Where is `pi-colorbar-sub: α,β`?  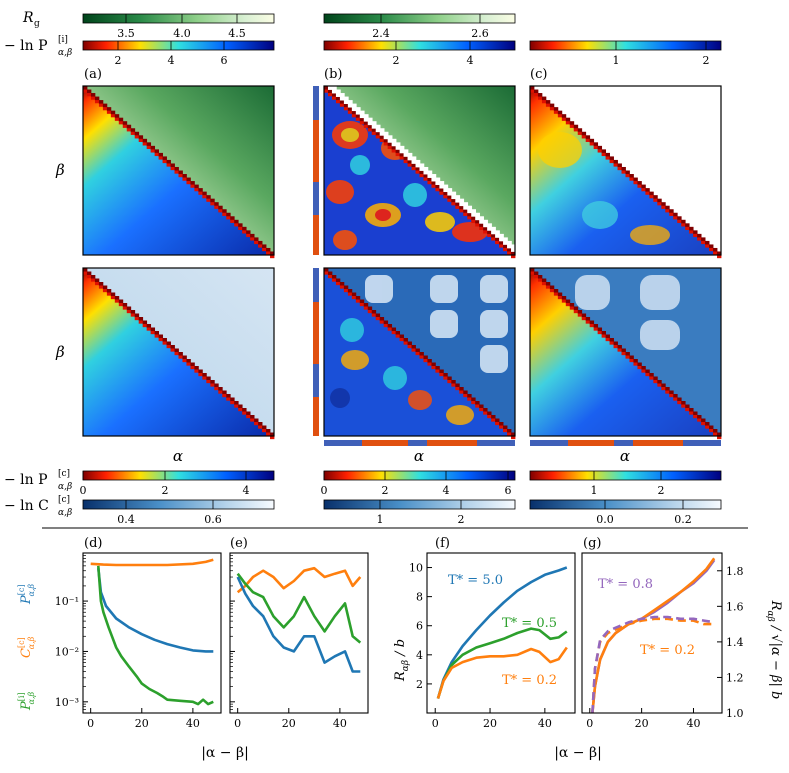
pi-colorbar-sub: α,β is located at coordinates (65, 53).